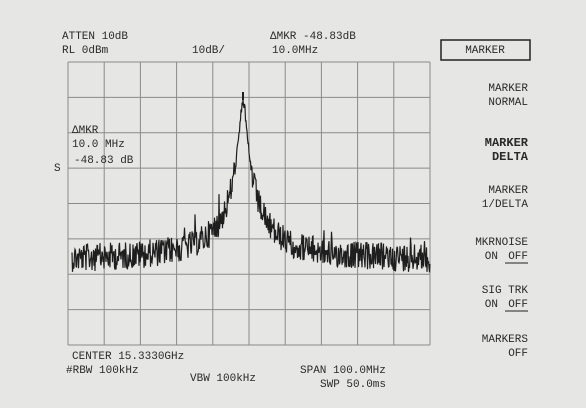 Image resolution: width=586 pixels, height=408 pixels. What do you see at coordinates (353, 385) in the screenshot?
I see `sweep: SWP 50.0ms` at bounding box center [353, 385].